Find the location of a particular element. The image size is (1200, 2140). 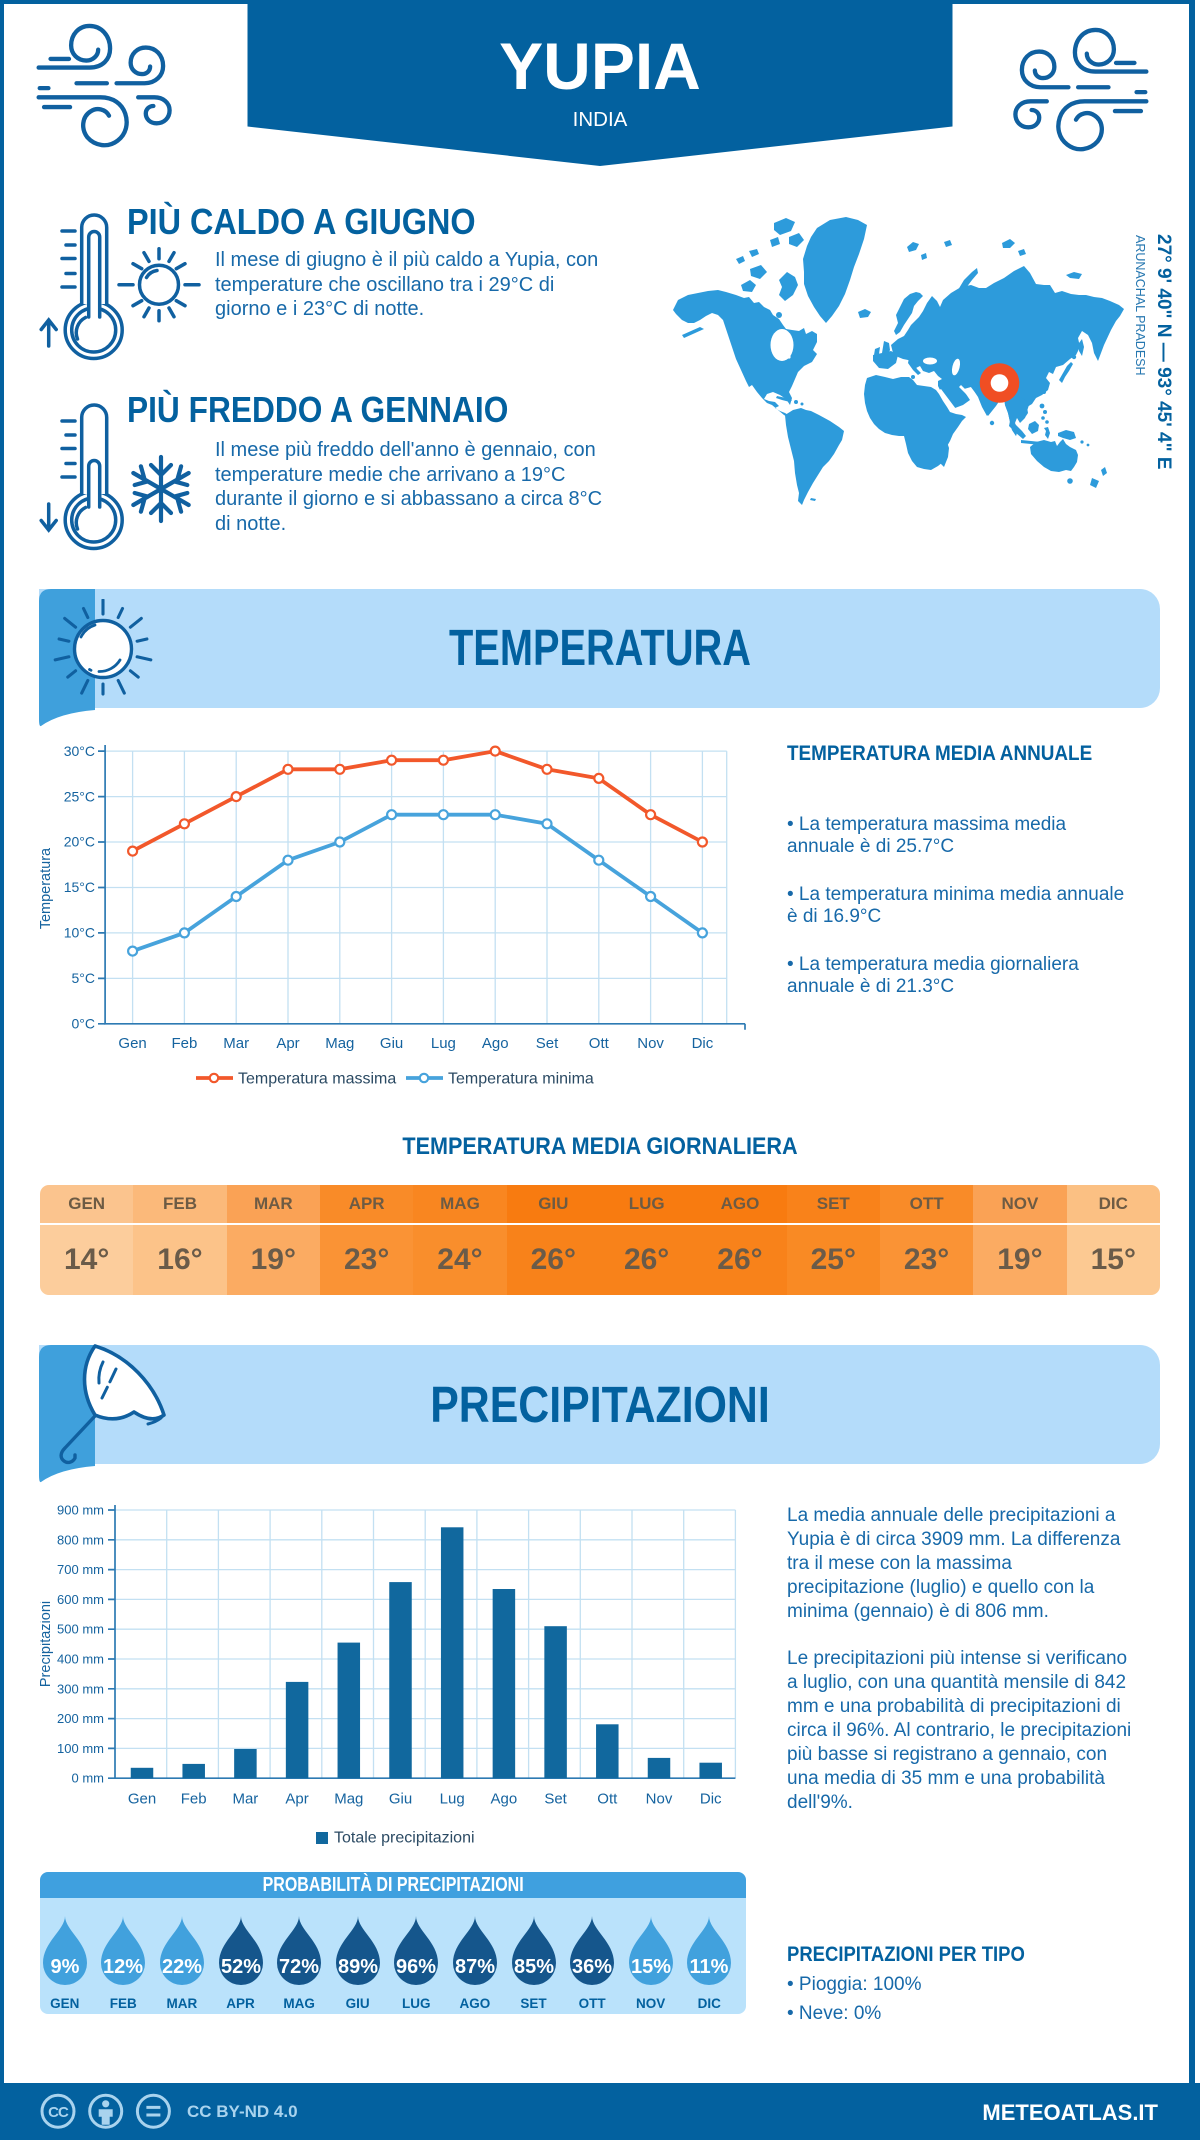

svg-text: Temperatura minima is located at coordinates (521, 1079).